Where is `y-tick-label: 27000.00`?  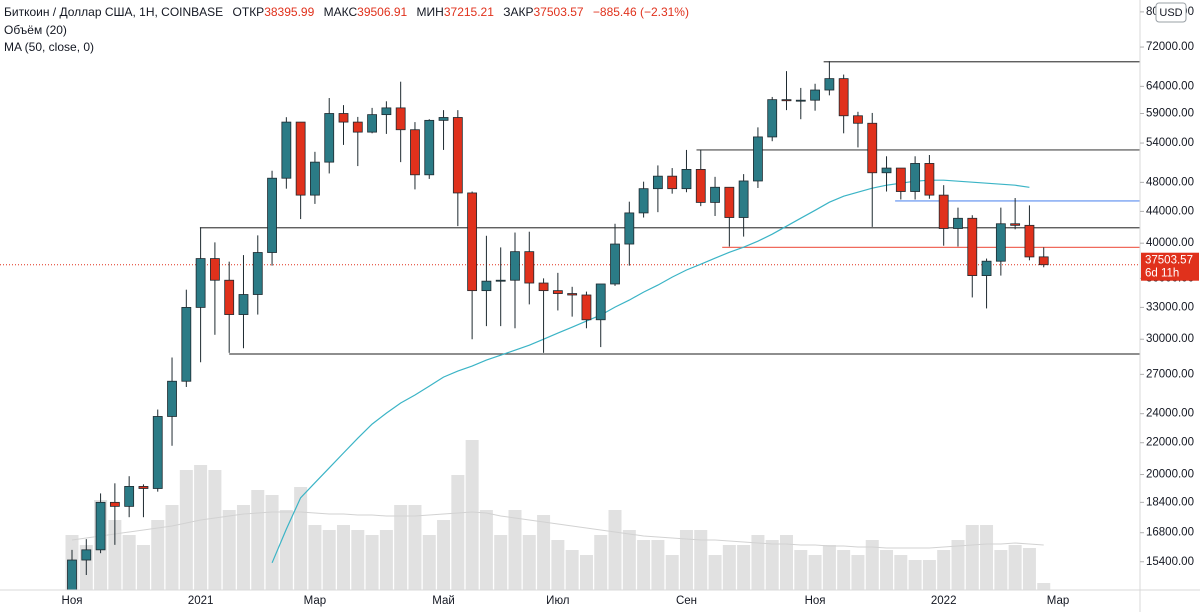 y-tick-label: 27000.00 is located at coordinates (1170, 374).